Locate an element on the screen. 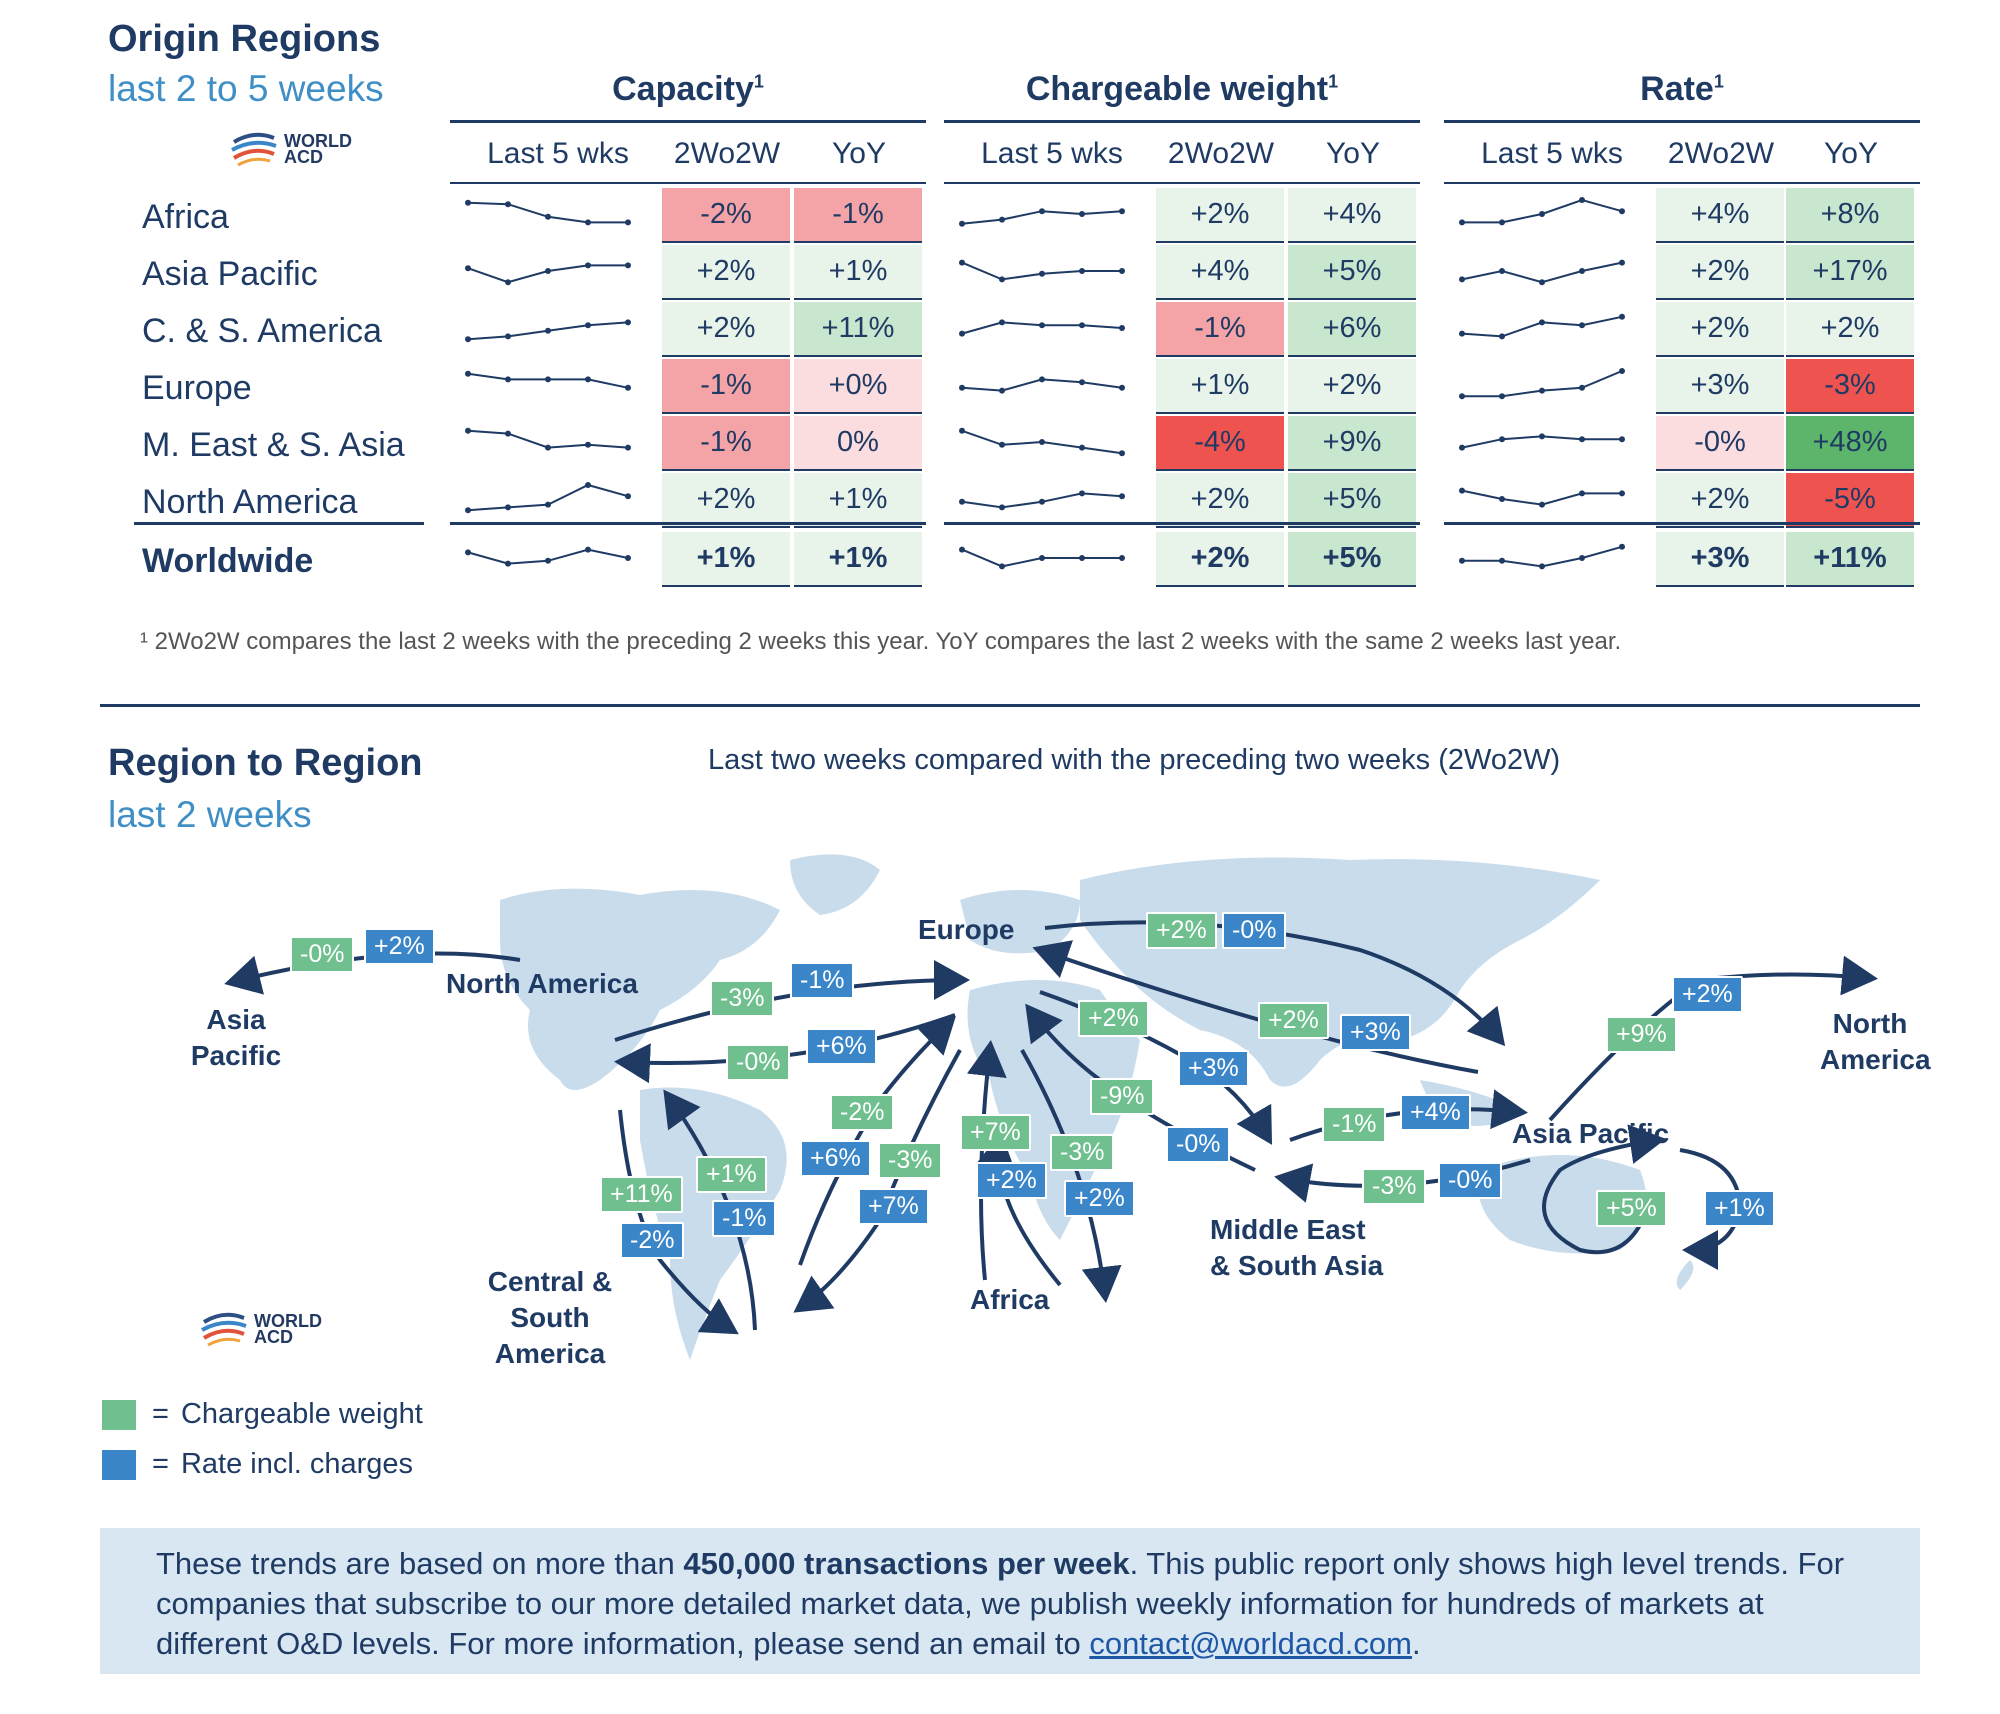 The image size is (2000, 1714). contact-email-link: contact@worldacd.com is located at coordinates (1250, 1643).